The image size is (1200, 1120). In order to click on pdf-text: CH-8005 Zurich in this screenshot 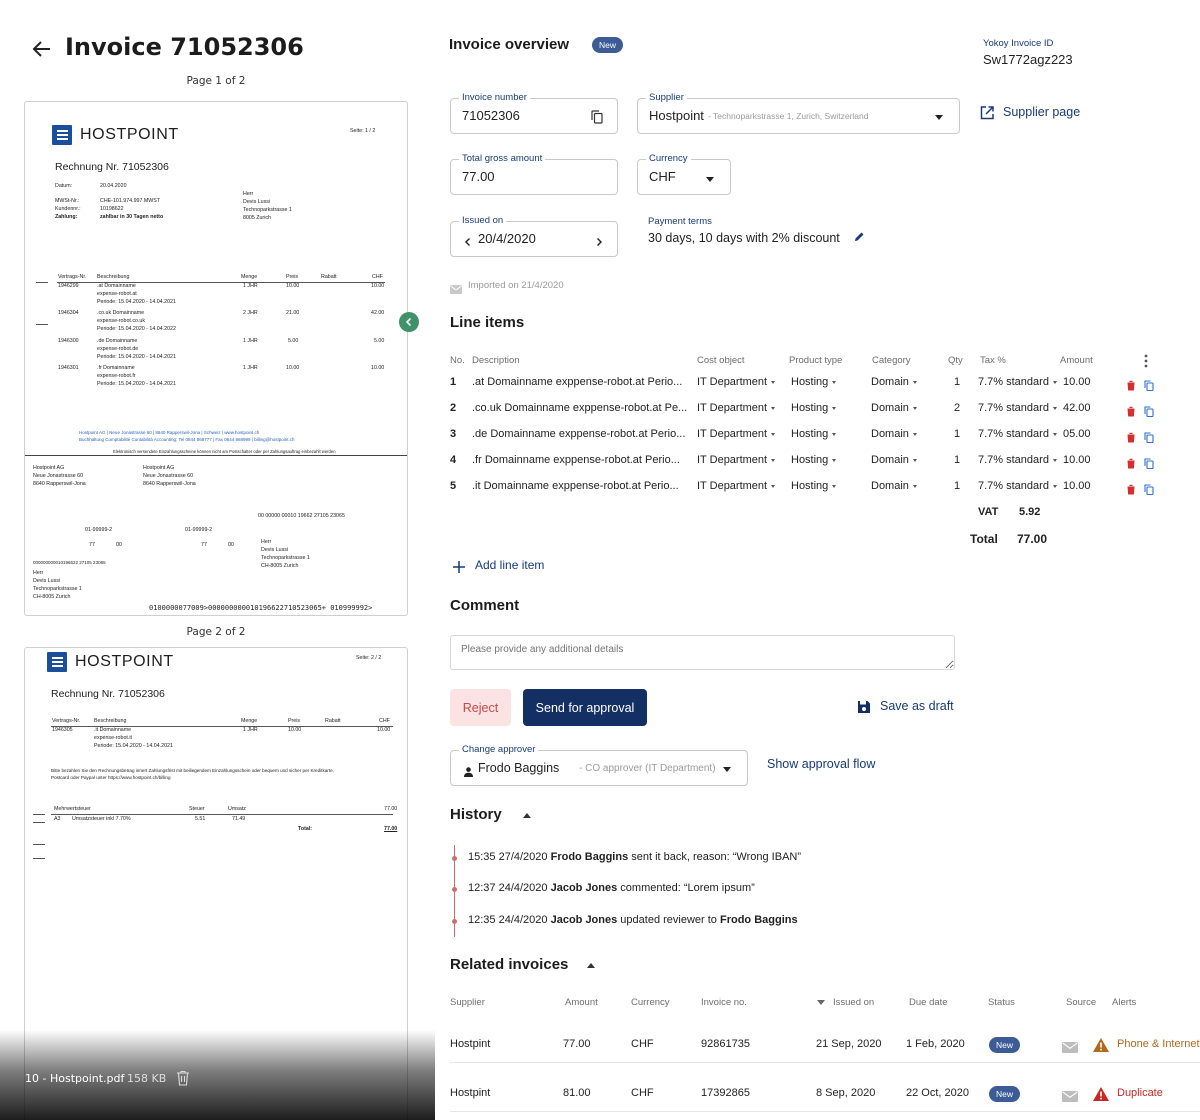, I will do `click(52, 597)`.